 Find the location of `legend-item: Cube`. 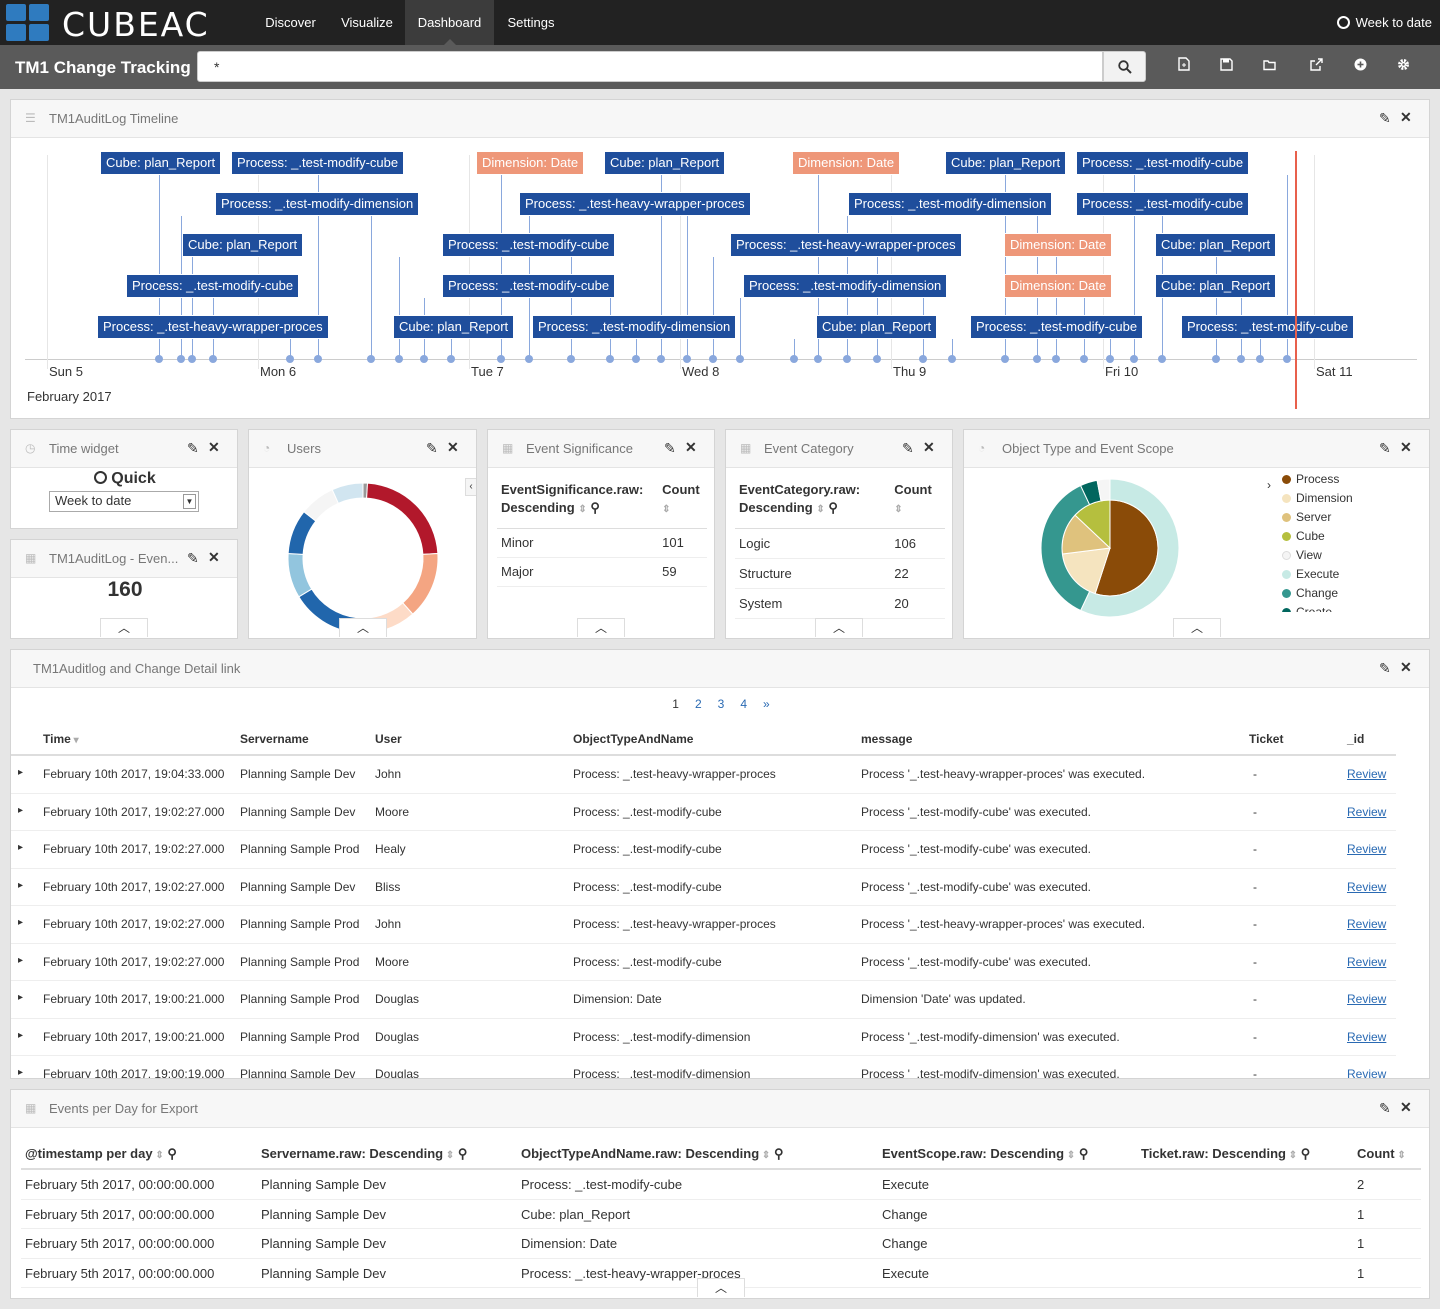

legend-item: Cube is located at coordinates (1303, 536).